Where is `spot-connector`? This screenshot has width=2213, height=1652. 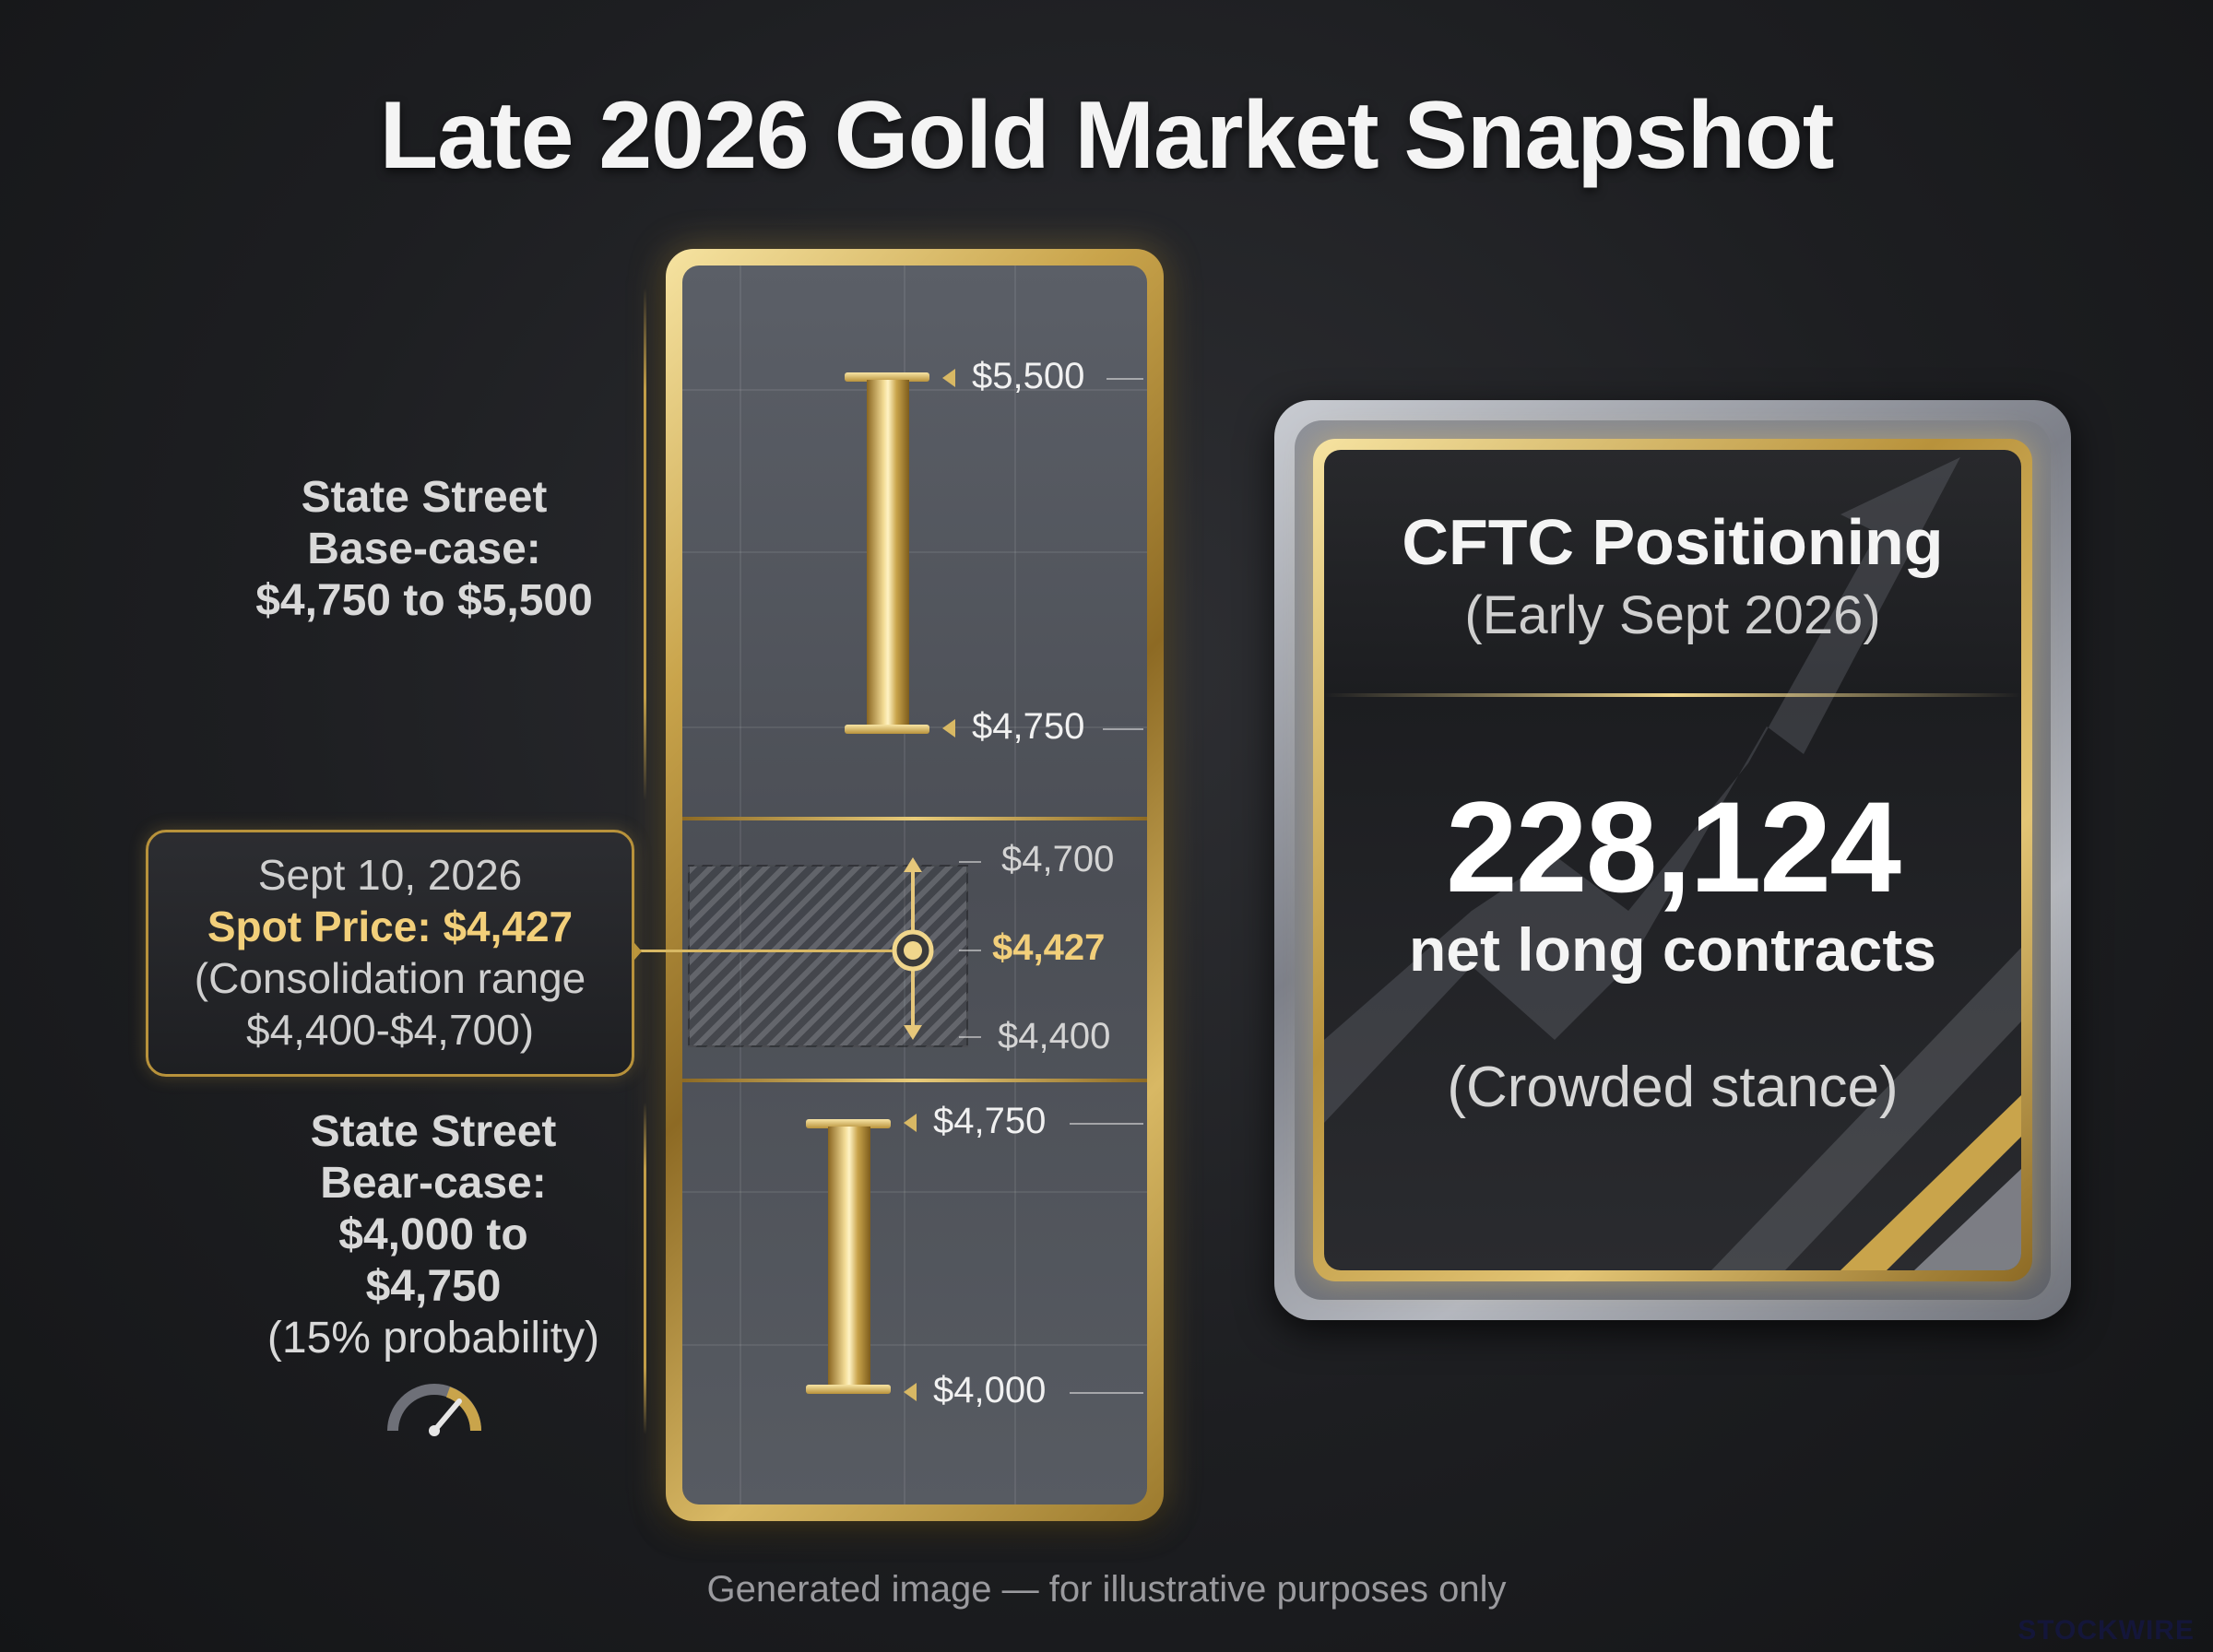 spot-connector is located at coordinates (766, 951).